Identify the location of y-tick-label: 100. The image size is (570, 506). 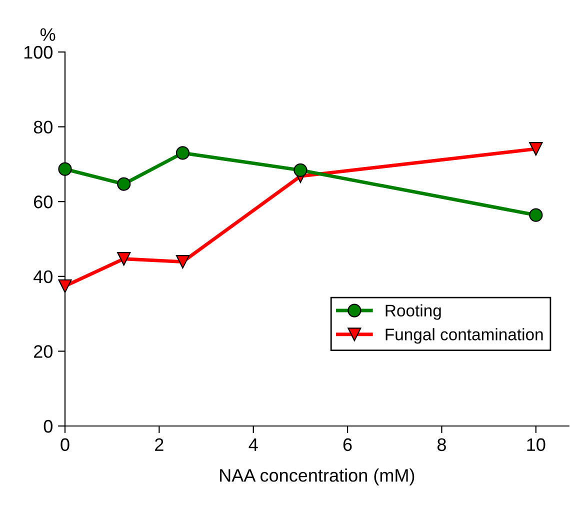
(38, 52).